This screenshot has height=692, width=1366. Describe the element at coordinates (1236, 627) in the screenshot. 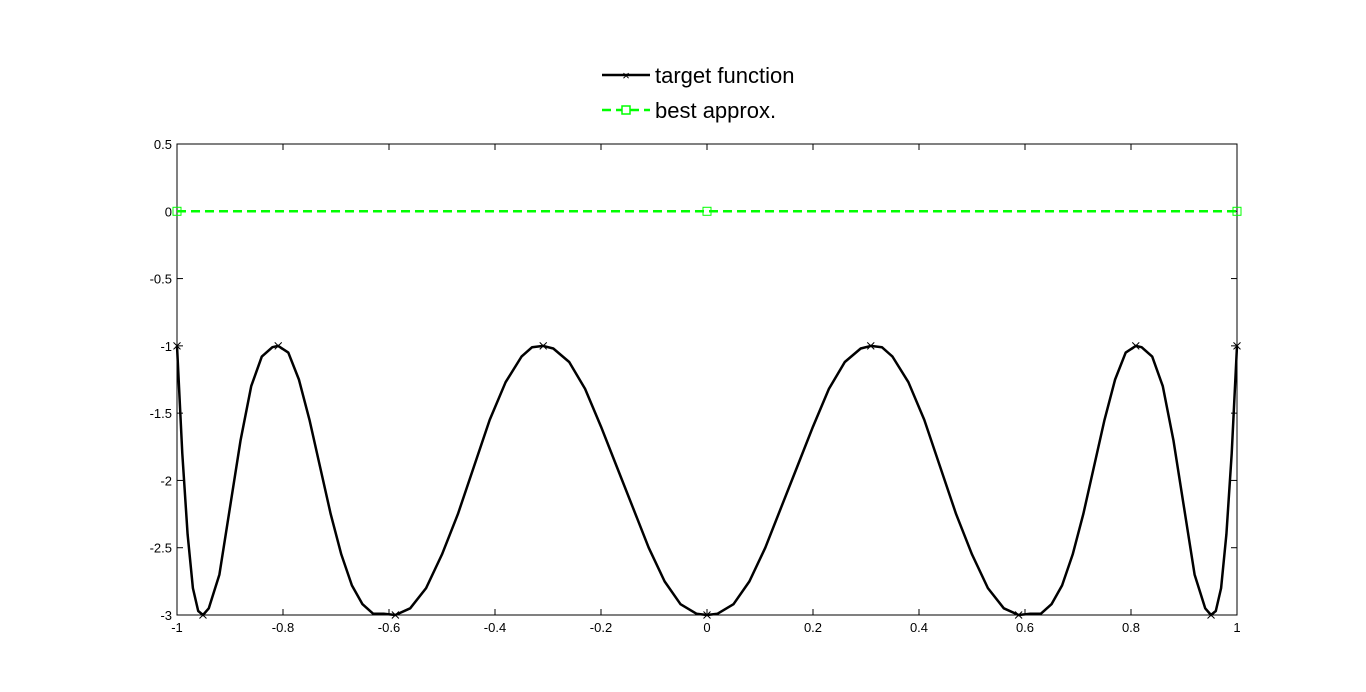

I see `x-tick-label: 1` at that location.